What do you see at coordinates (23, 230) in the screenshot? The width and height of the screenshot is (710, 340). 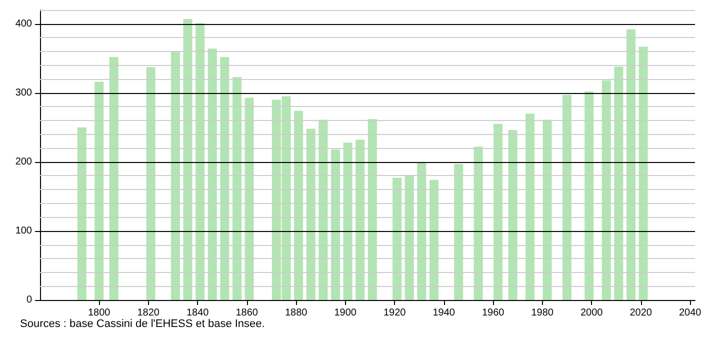 I see `y-tick-label: 100` at bounding box center [23, 230].